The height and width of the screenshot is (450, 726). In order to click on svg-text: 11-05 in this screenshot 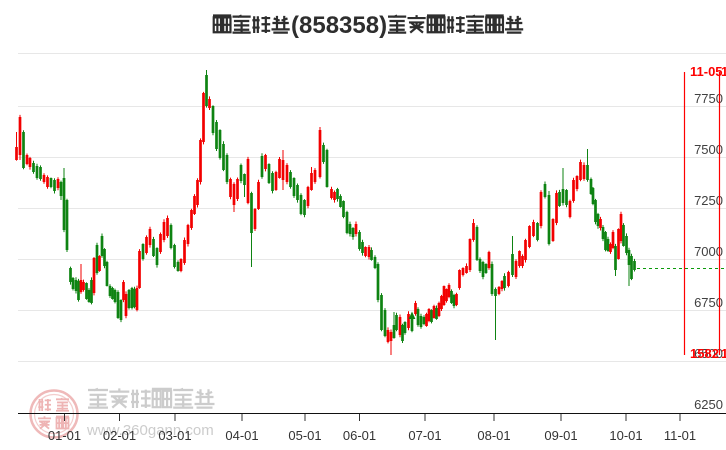, I will do `click(706, 71)`.